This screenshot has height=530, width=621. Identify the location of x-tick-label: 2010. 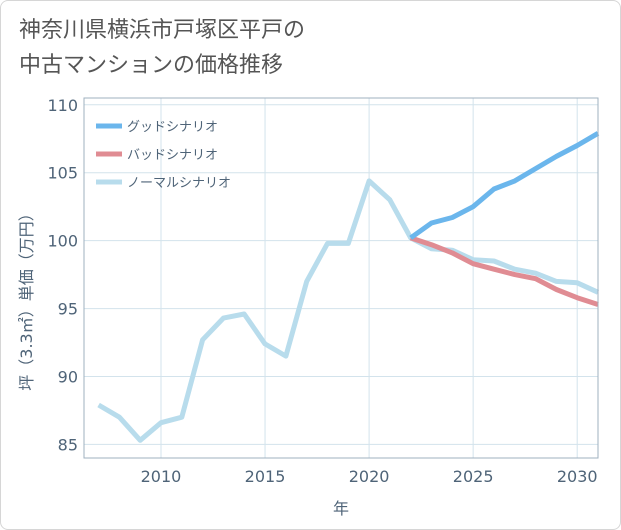
(161, 476).